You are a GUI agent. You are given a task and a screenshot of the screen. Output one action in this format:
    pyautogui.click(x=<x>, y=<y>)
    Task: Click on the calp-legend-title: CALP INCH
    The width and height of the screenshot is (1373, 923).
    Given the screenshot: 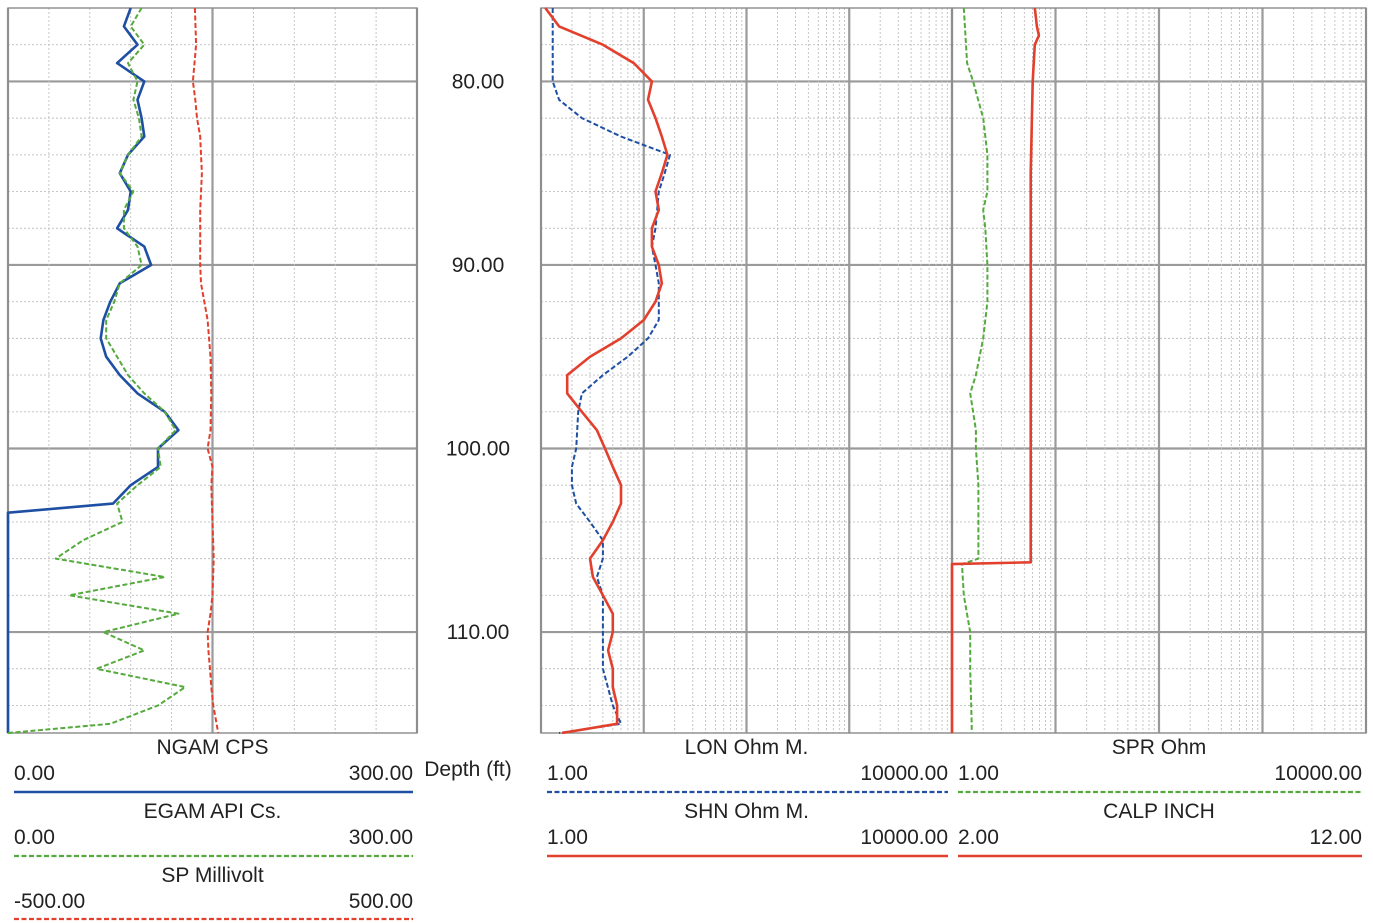 What is the action you would take?
    pyautogui.click(x=1159, y=811)
    